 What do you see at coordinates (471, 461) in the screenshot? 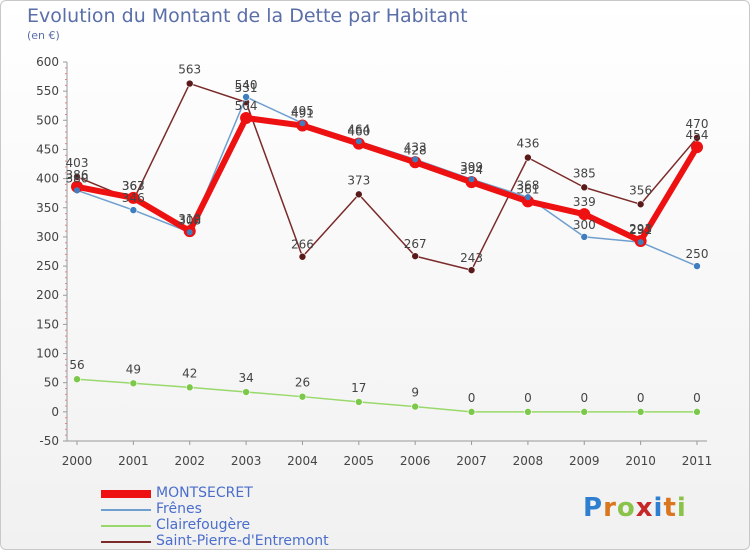
I see `x-tick-label: 2007` at bounding box center [471, 461].